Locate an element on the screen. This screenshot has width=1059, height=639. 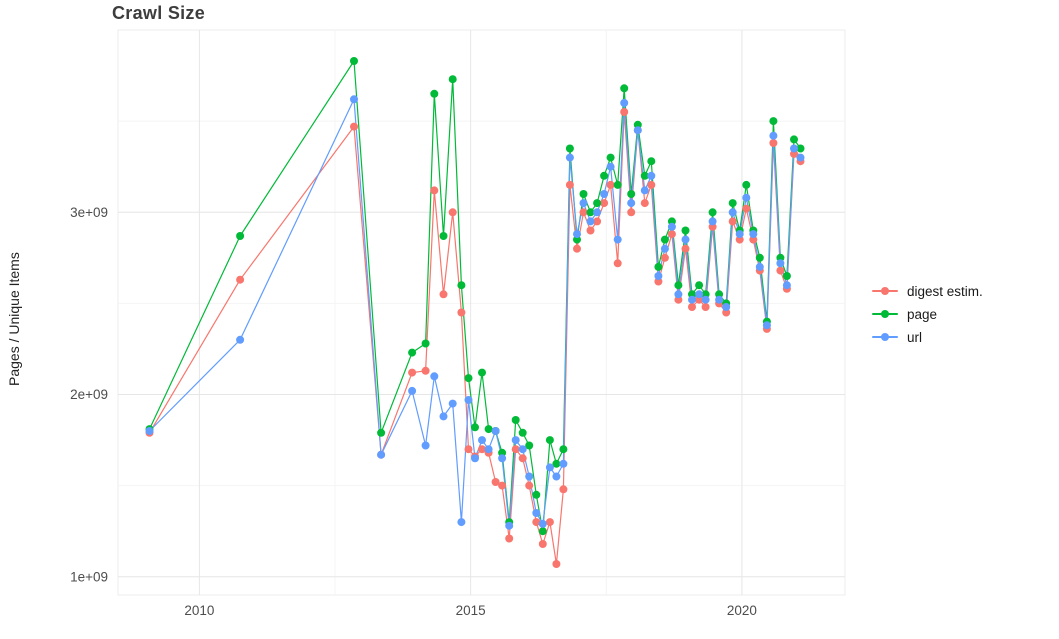
legend-key-page-icon is located at coordinates (885, 314).